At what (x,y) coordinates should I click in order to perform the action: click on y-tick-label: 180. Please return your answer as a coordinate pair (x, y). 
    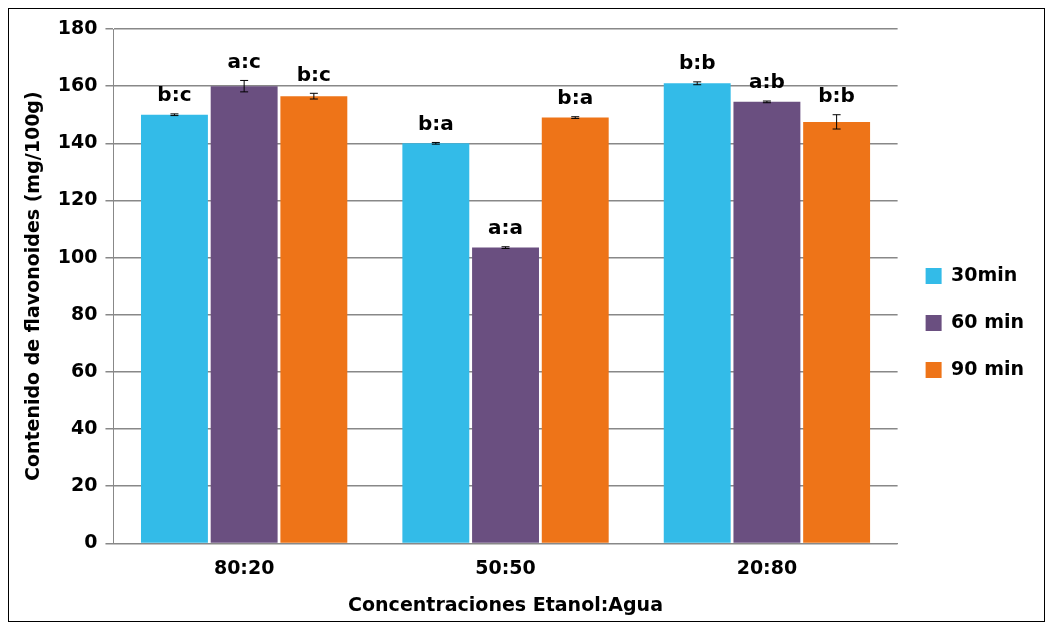
    Looking at the image, I should click on (77, 26).